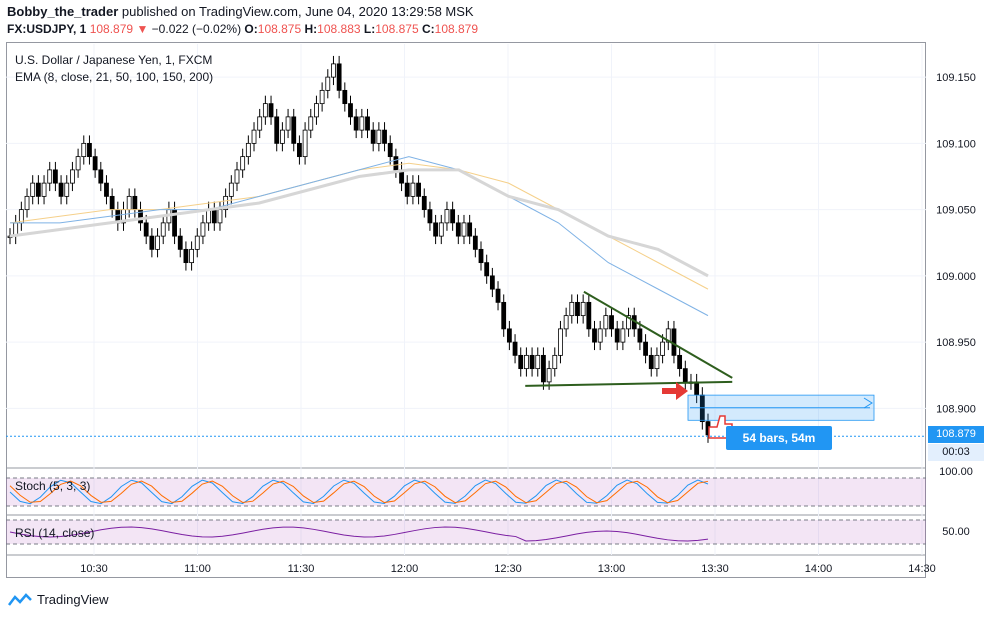  What do you see at coordinates (405, 569) in the screenshot?
I see `x-tick-label: 12:00` at bounding box center [405, 569].